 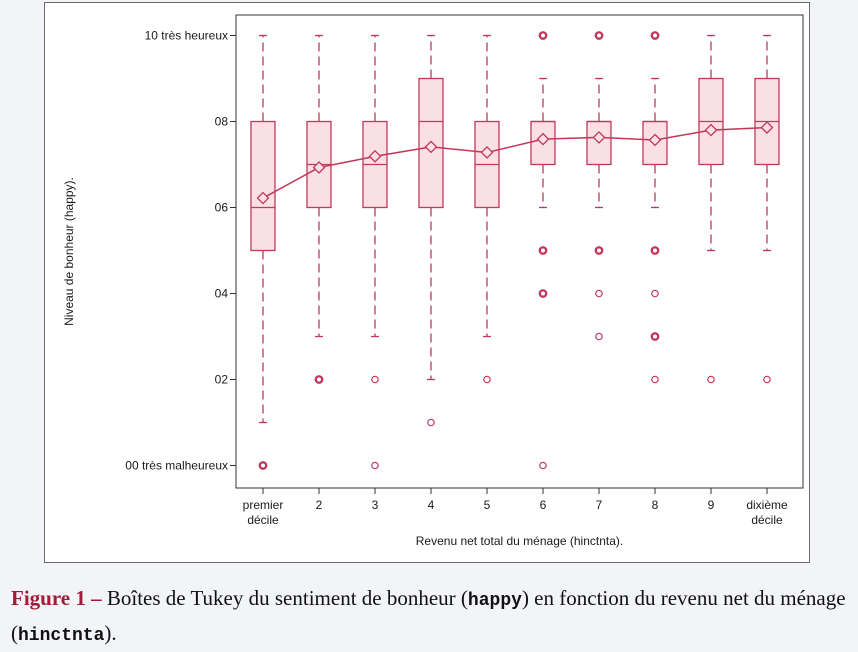 What do you see at coordinates (711, 505) in the screenshot?
I see `x-tick-label: 9` at bounding box center [711, 505].